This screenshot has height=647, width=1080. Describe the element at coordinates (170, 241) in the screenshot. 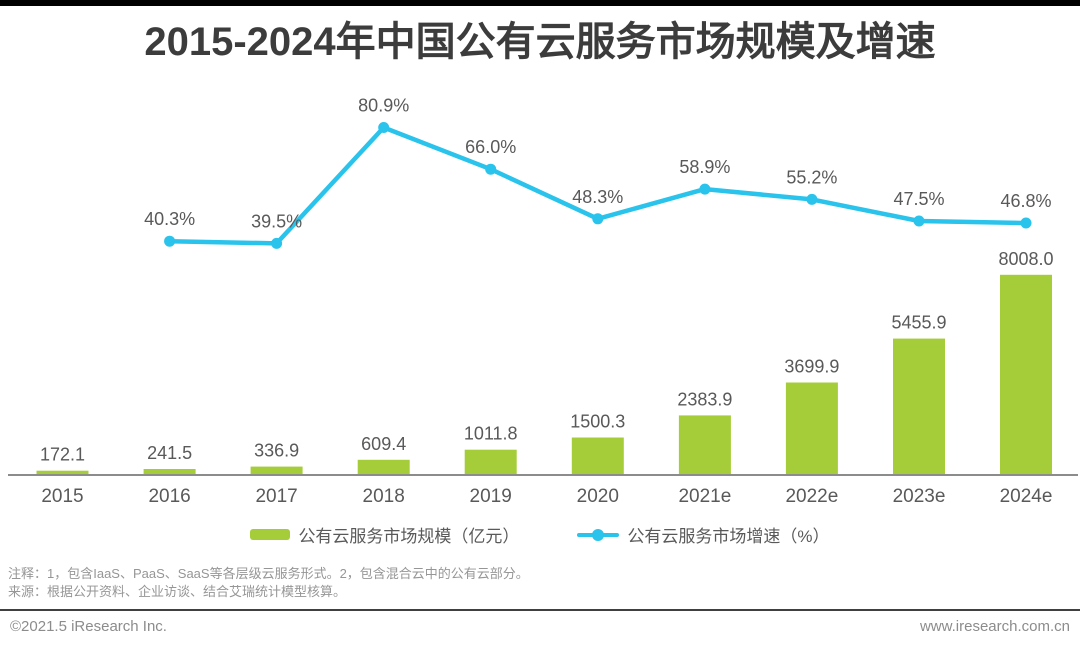

I see `line-point-2016` at that location.